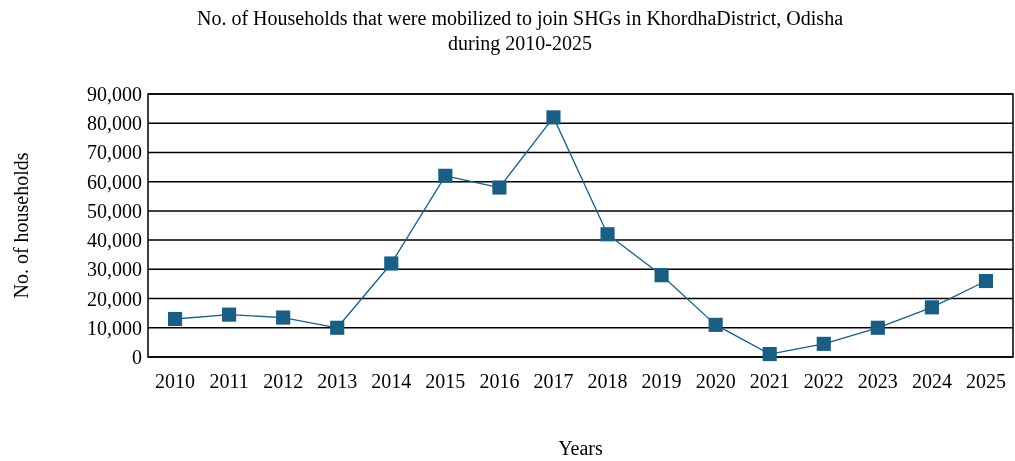  What do you see at coordinates (931, 381) in the screenshot?
I see `x-tick-label: 2024` at bounding box center [931, 381].